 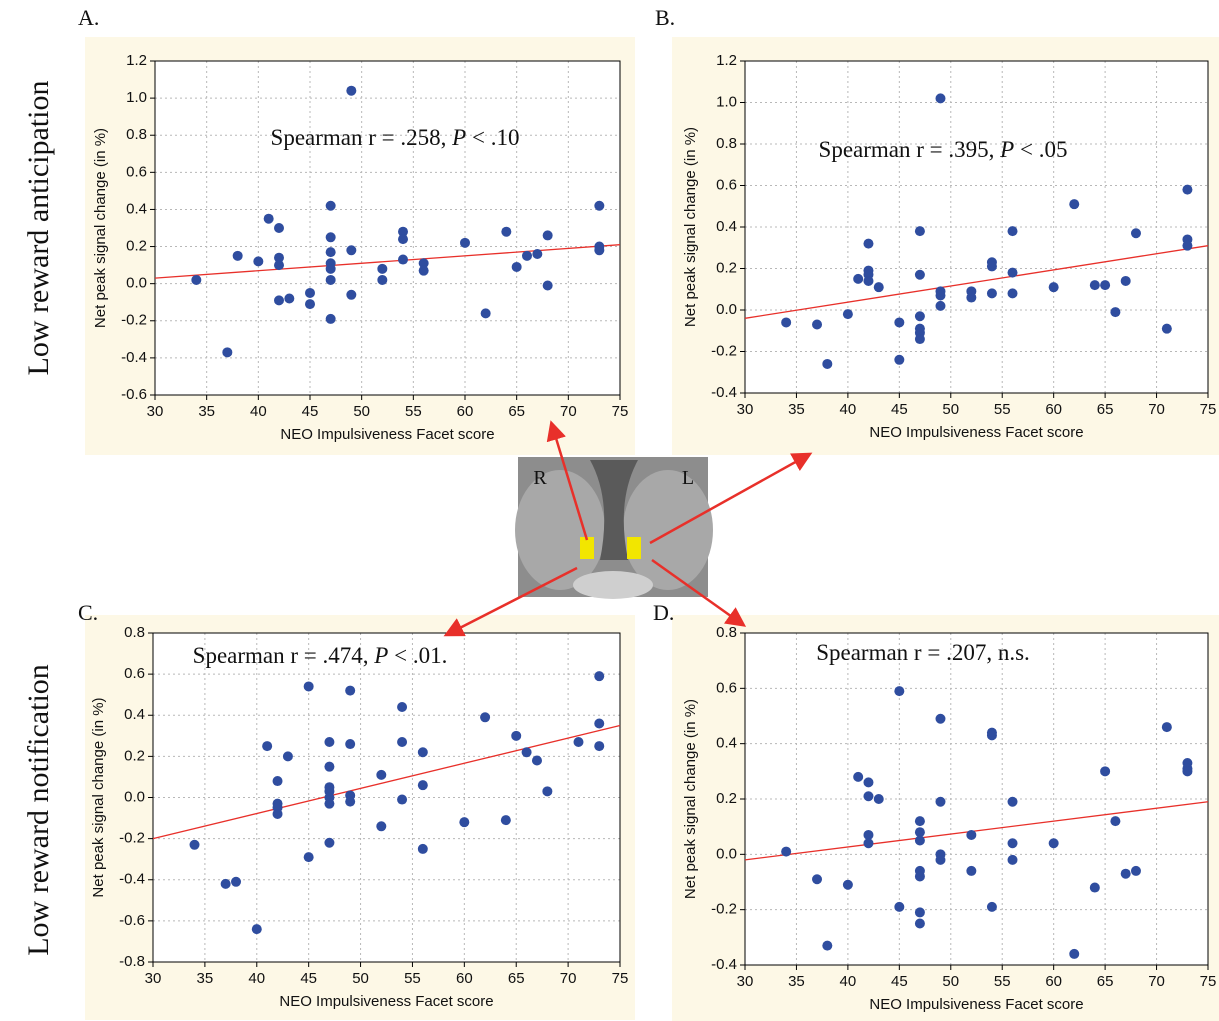 What do you see at coordinates (1002, 409) in the screenshot?
I see `x-tick-label: 55` at bounding box center [1002, 409].